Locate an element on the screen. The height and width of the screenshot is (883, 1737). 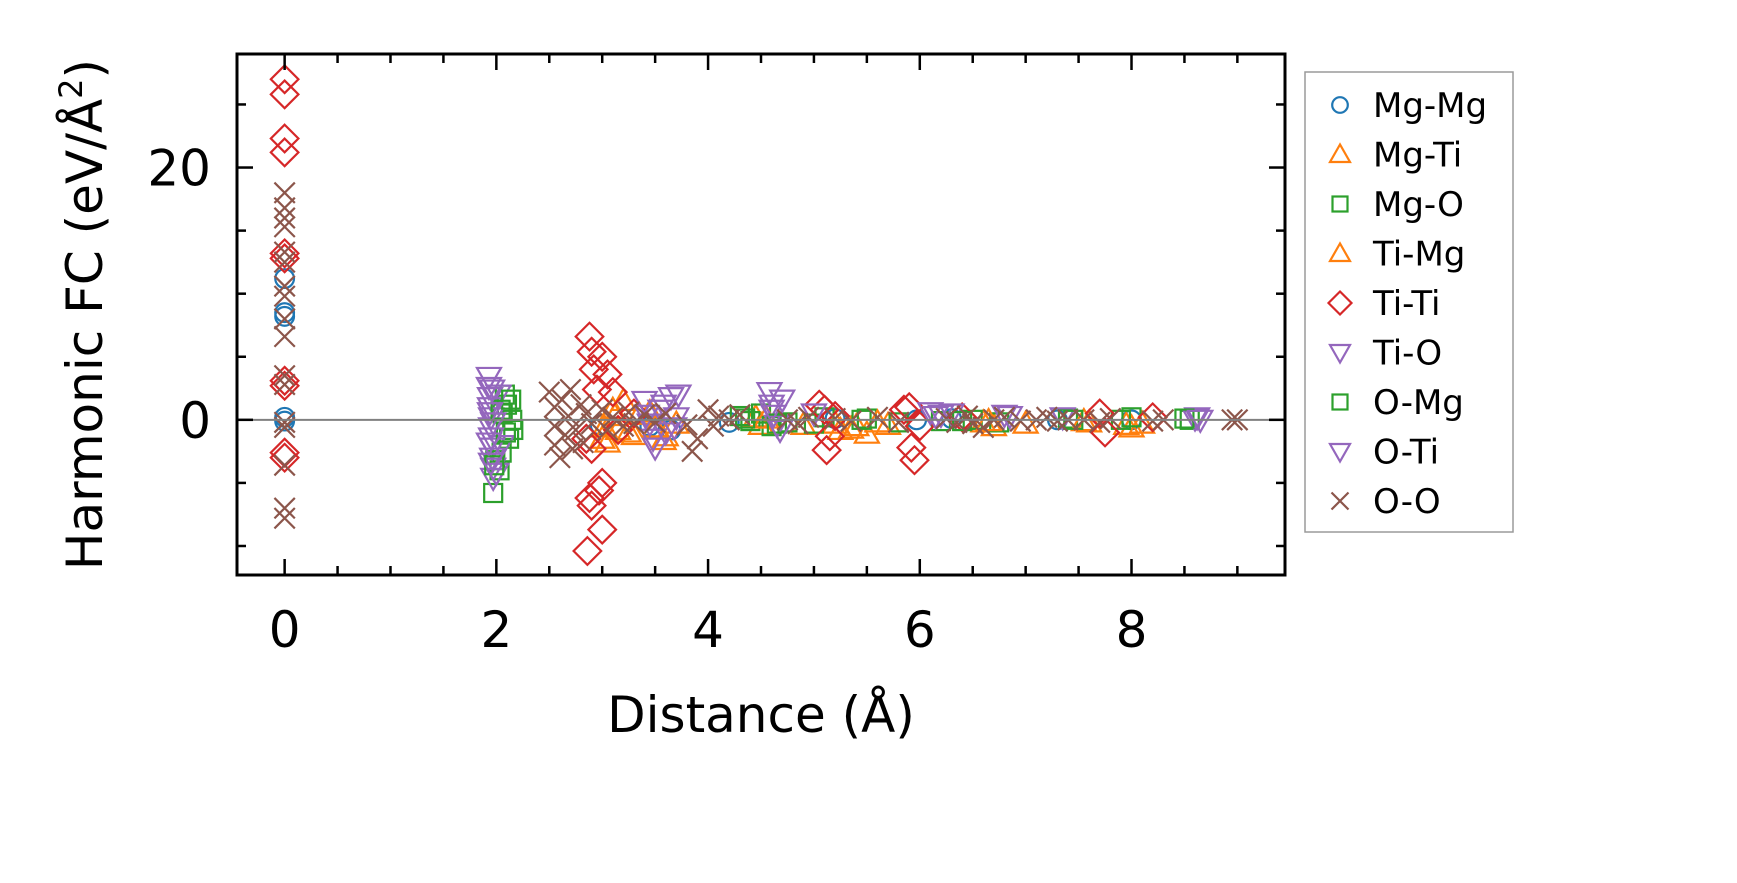
legend: Mg-Mg Mg-Ti Mg-O Ti-Mg Ti-Ti Ti-O O-Mg O-Ti O-O is located at coordinates (1409, 302).